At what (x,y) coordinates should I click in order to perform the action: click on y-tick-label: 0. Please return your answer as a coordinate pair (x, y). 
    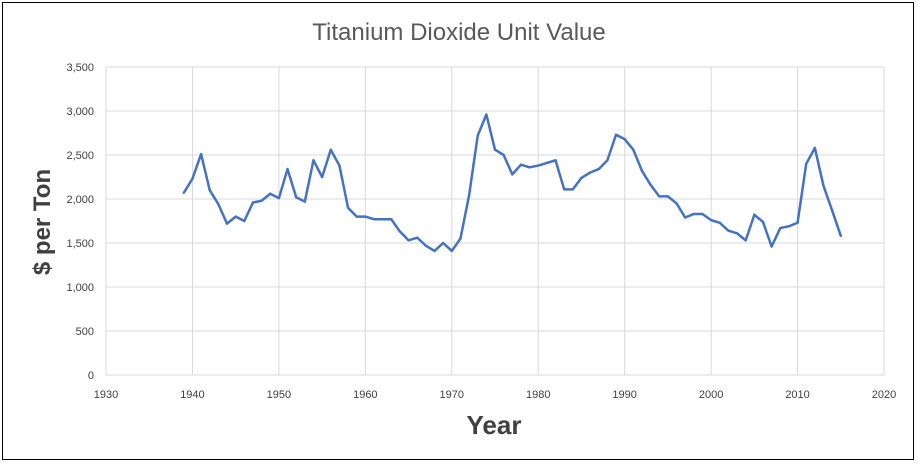
    Looking at the image, I should click on (91, 376).